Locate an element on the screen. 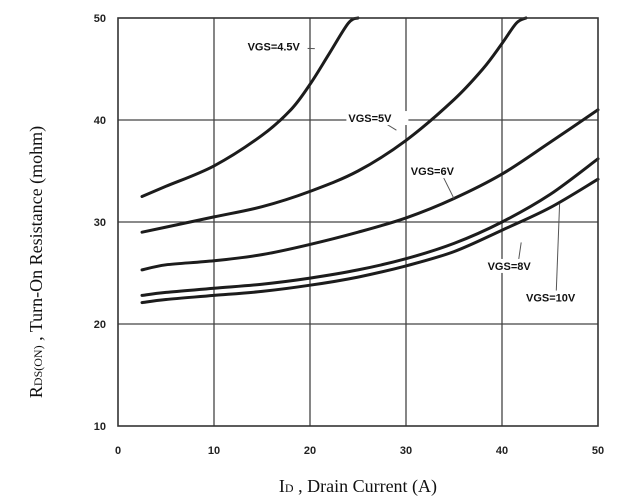 The image size is (619, 503). y-axis-title: RDS(ON) , Turn-On Resistance (mohm) is located at coordinates (36, 262).